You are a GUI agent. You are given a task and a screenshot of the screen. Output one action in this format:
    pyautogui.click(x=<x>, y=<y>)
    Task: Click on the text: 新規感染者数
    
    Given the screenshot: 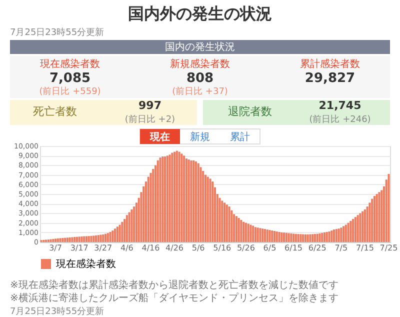 What is the action you would take?
    pyautogui.click(x=200, y=64)
    